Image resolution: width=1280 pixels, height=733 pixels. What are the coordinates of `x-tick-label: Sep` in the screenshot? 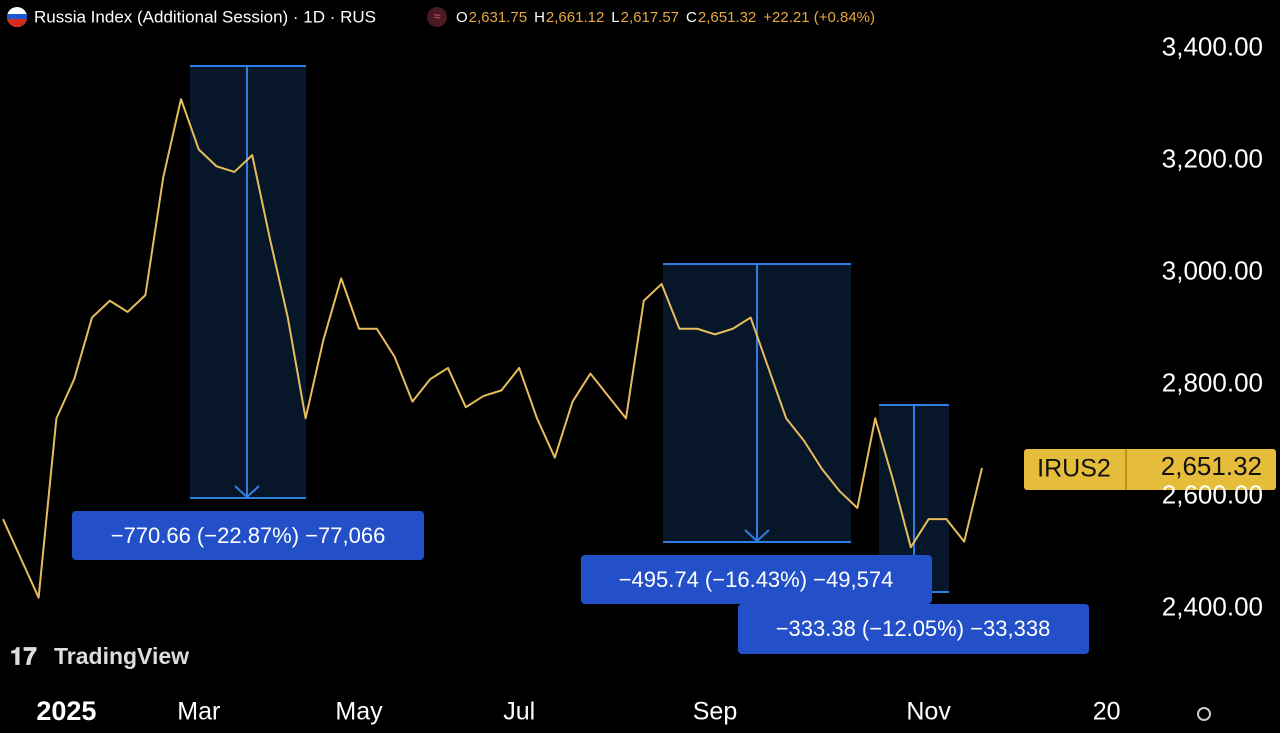 It's located at (715, 712).